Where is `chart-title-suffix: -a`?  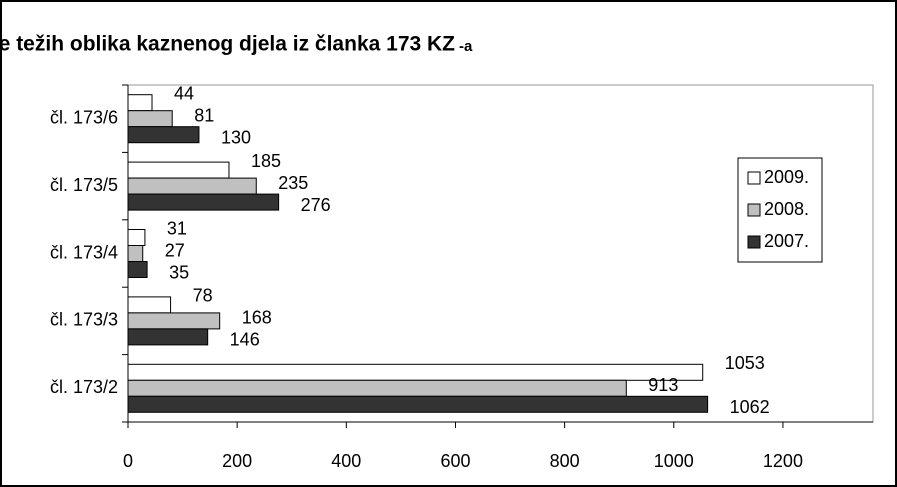
chart-title-suffix: -a is located at coordinates (466, 46).